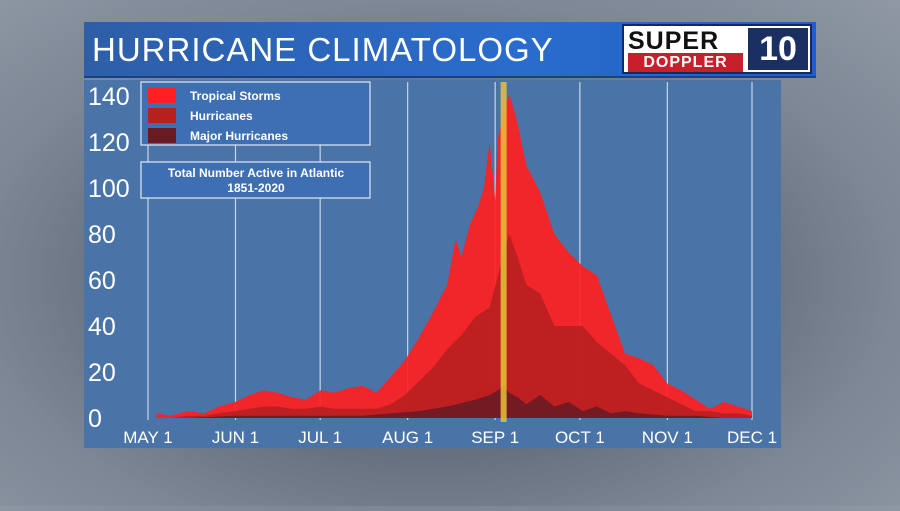 This screenshot has width=900, height=511. I want to click on page-title: HURRICANE CLIMATOLOGY, so click(323, 49).